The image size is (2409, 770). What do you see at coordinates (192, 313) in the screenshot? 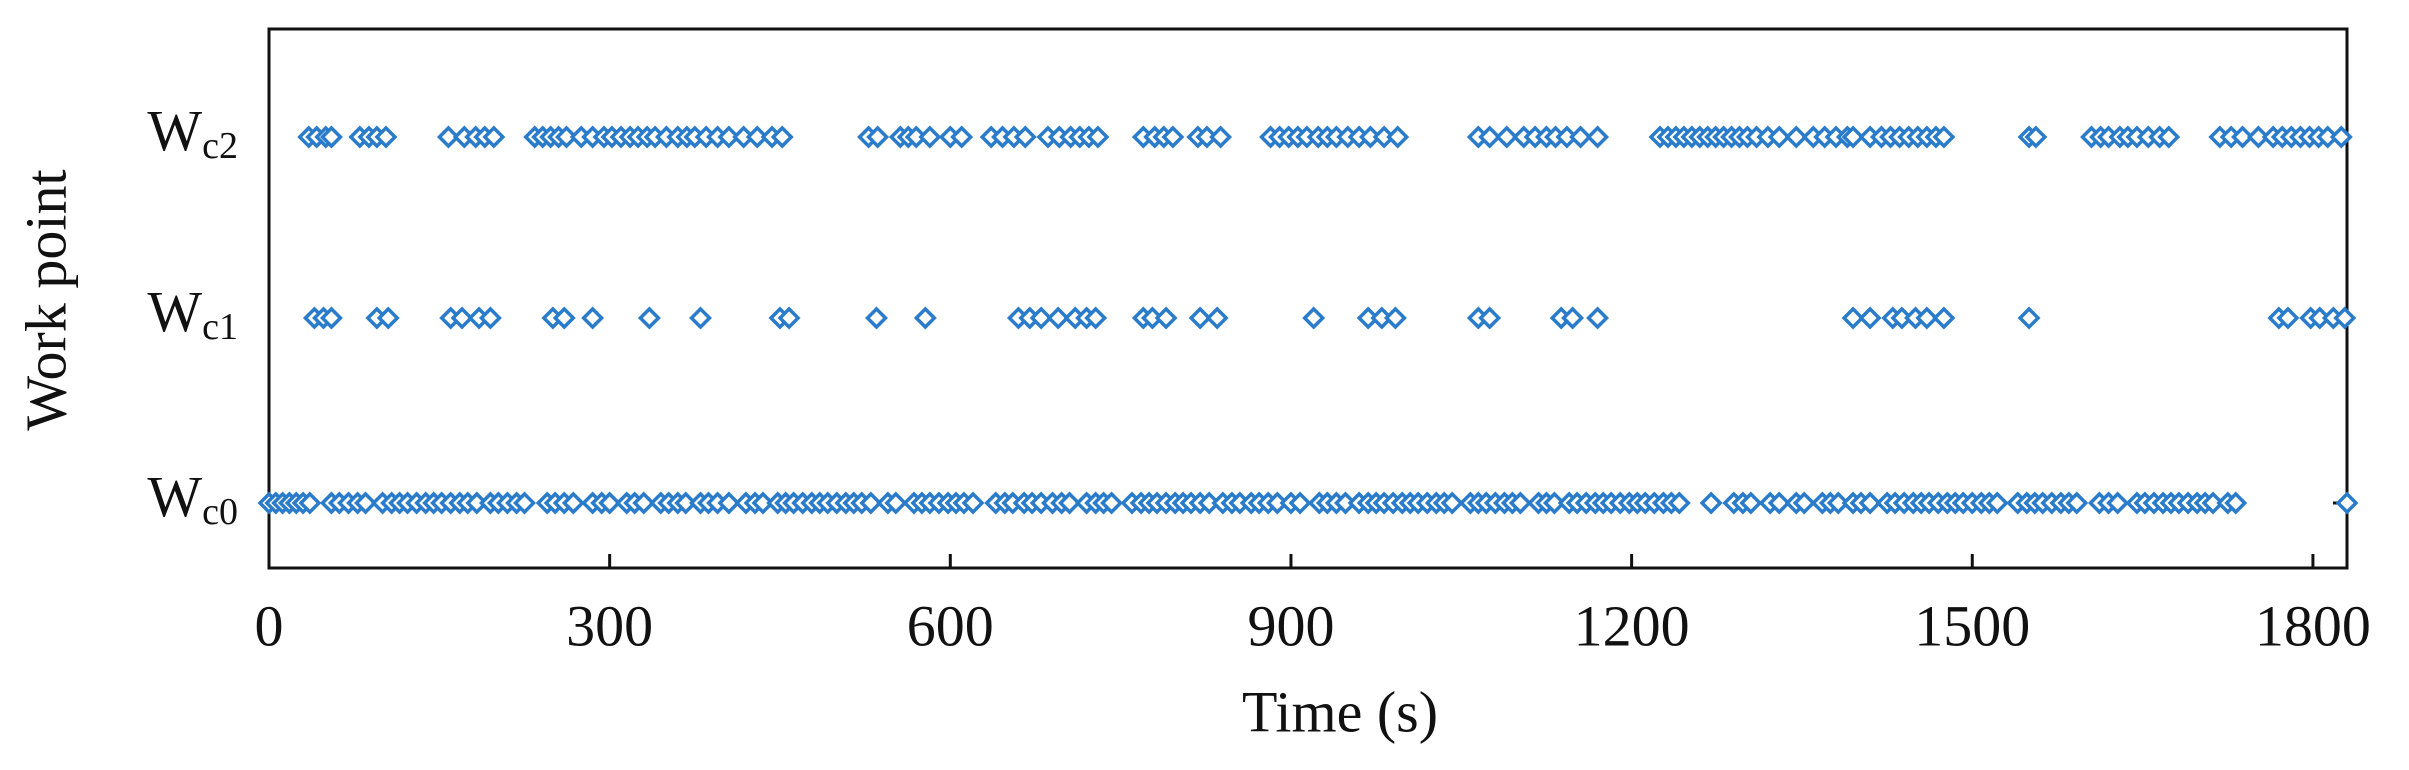
I see `y-tick-label: Wc1` at bounding box center [192, 313].